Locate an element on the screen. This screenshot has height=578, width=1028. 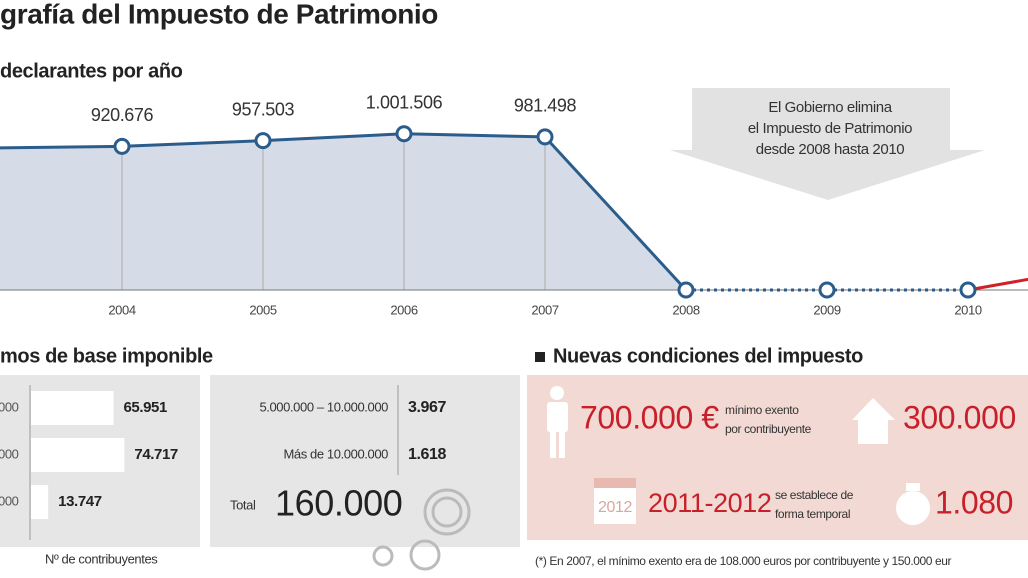
x-tick-label: 2006 is located at coordinates (403, 309).